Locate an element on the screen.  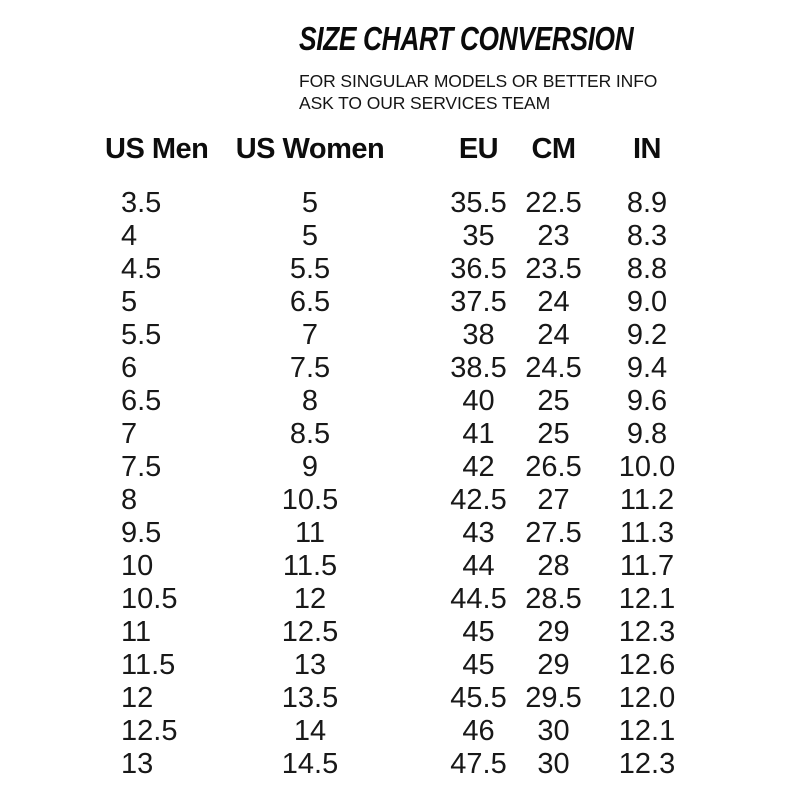
cell-in: 10.0 is located at coordinates (647, 467).